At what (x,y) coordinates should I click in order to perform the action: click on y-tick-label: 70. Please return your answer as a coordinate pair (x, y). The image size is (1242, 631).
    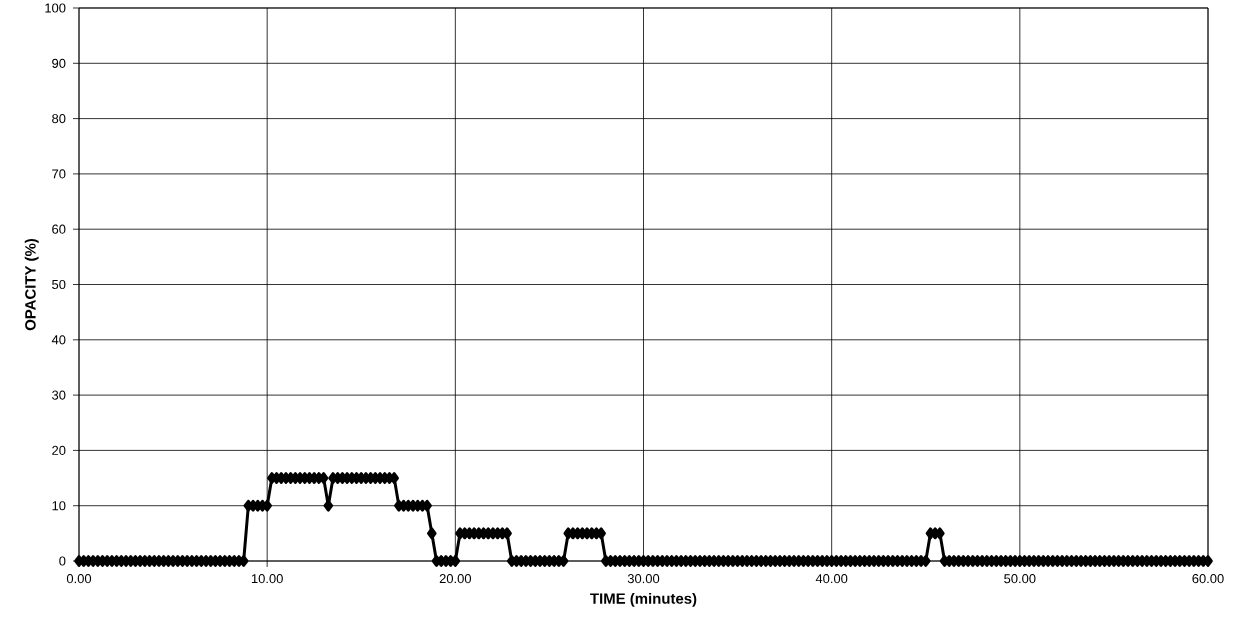
    Looking at the image, I should click on (59, 174).